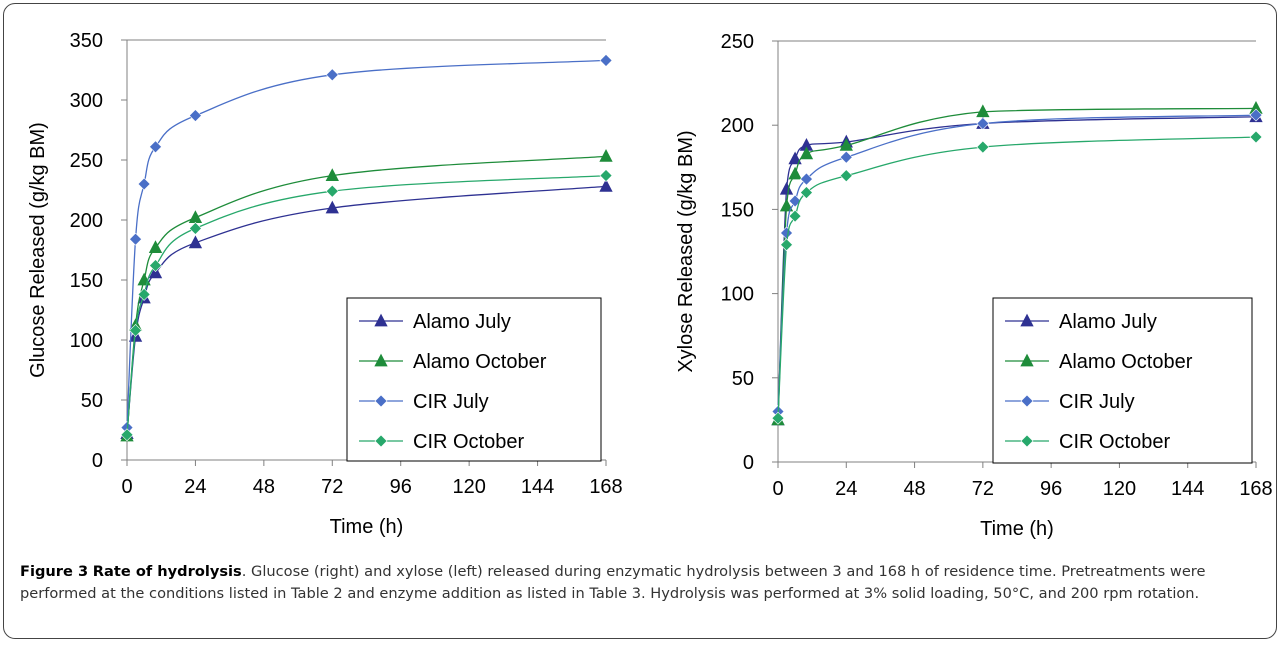 This screenshot has width=1282, height=645. I want to click on caption-title: Rate of hydrolysis, so click(167, 571).